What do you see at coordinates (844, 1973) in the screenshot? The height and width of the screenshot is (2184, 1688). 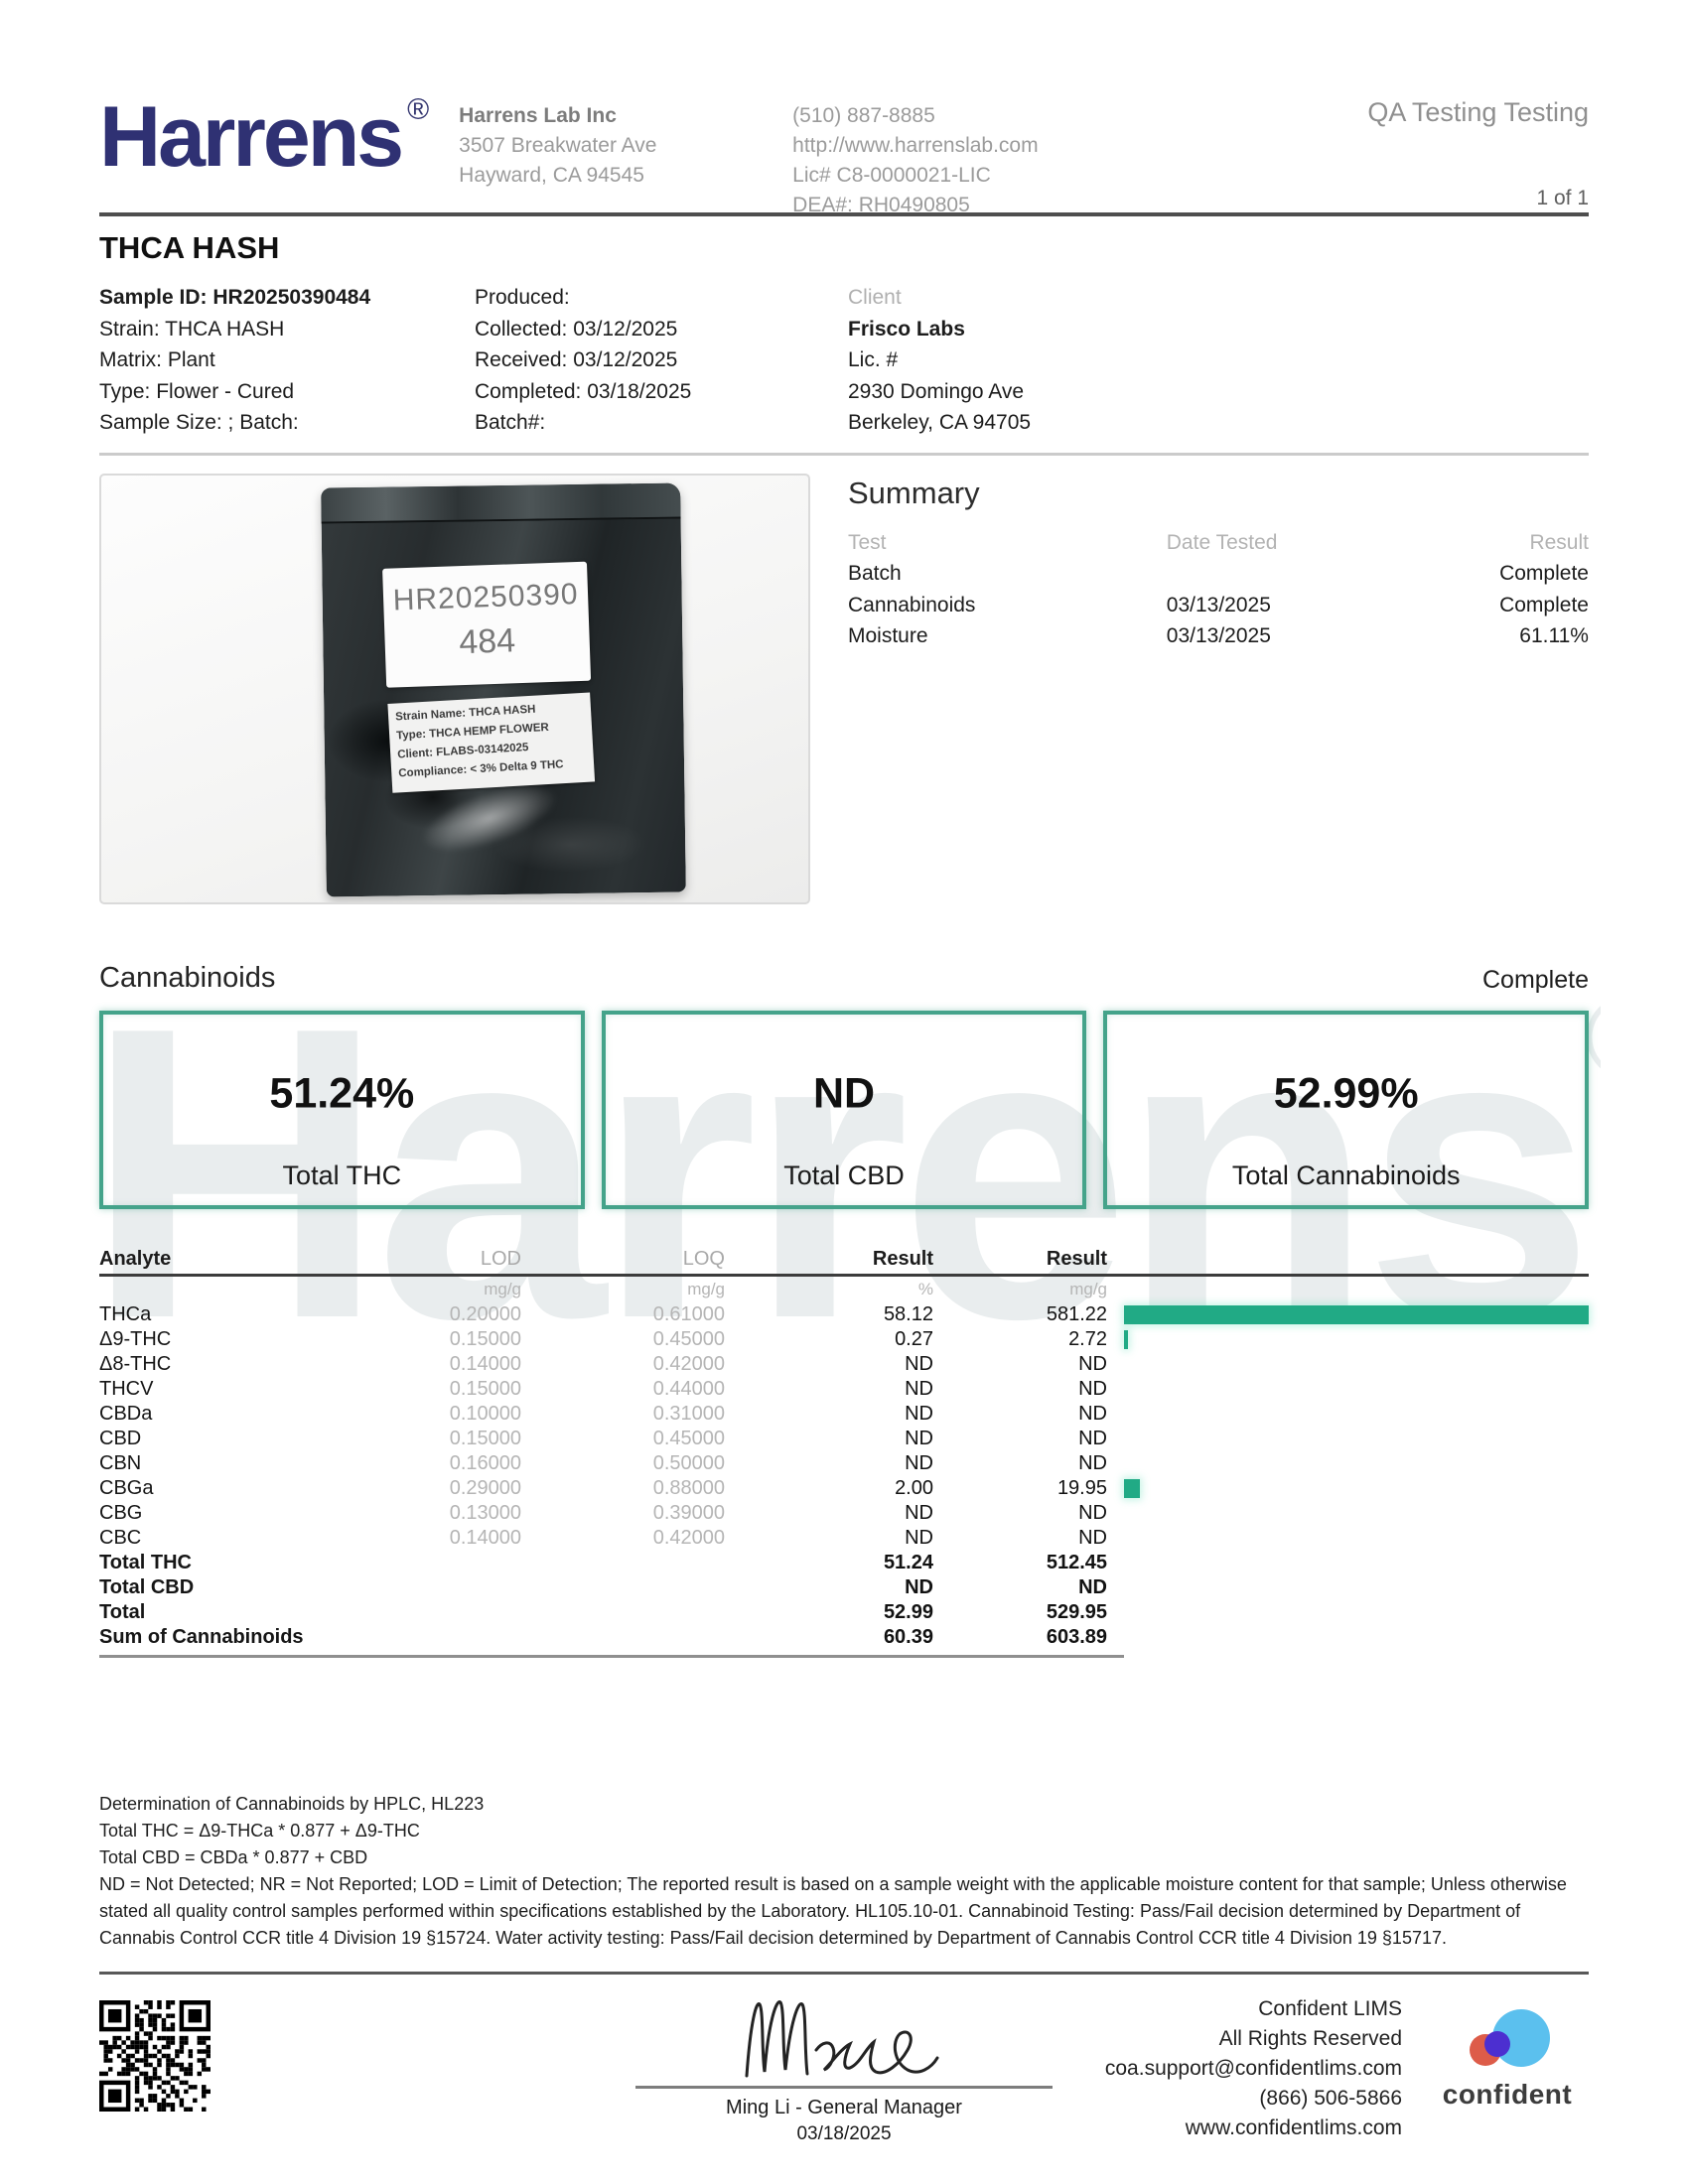 I see `footer-divider` at bounding box center [844, 1973].